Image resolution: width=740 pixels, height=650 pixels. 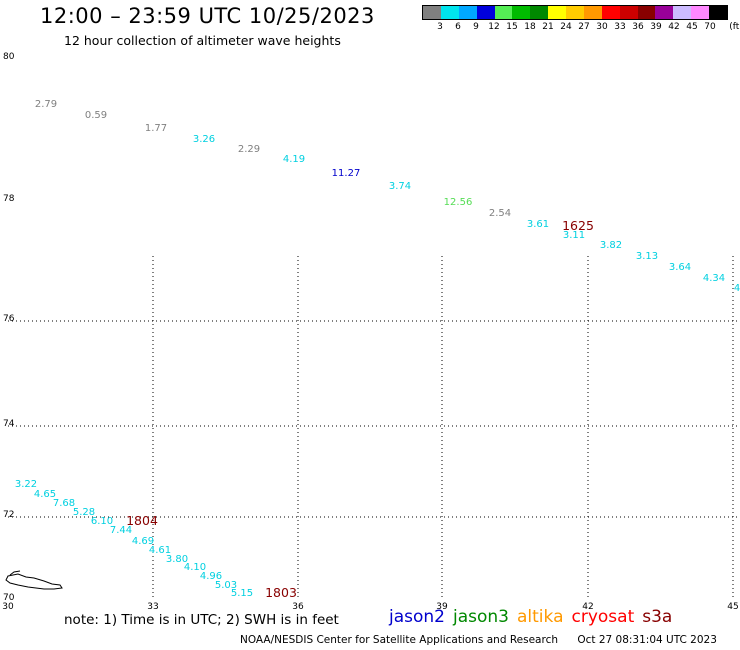 What do you see at coordinates (611, 245) in the screenshot?
I see `wave-height-label: 3.82` at bounding box center [611, 245].